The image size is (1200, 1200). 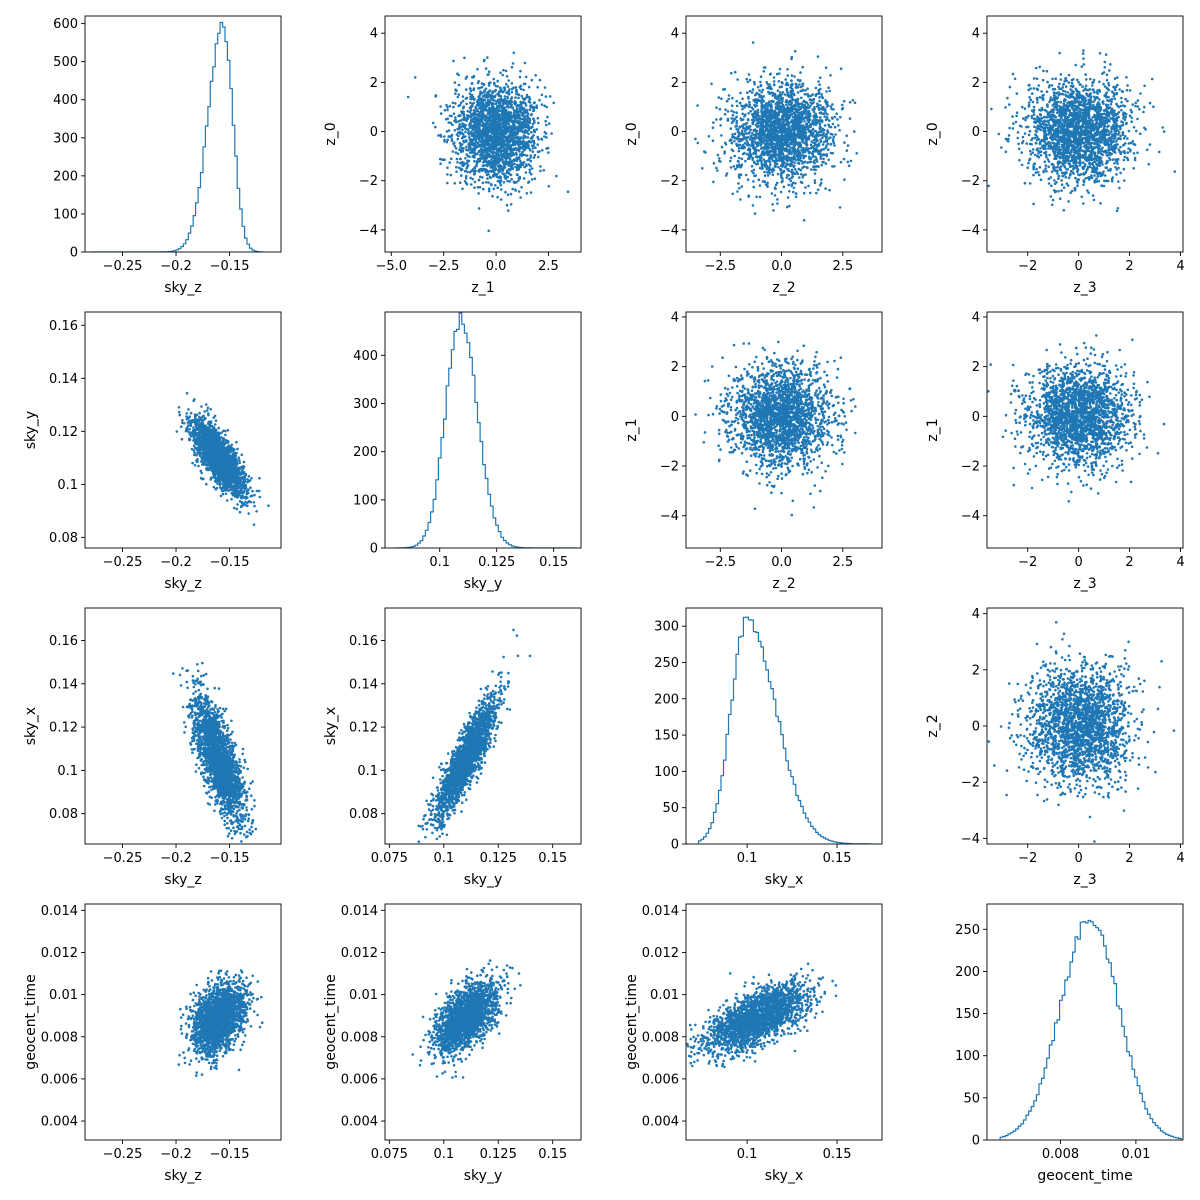 I want to click on x-axis-label: z_2, so click(x=783, y=288).